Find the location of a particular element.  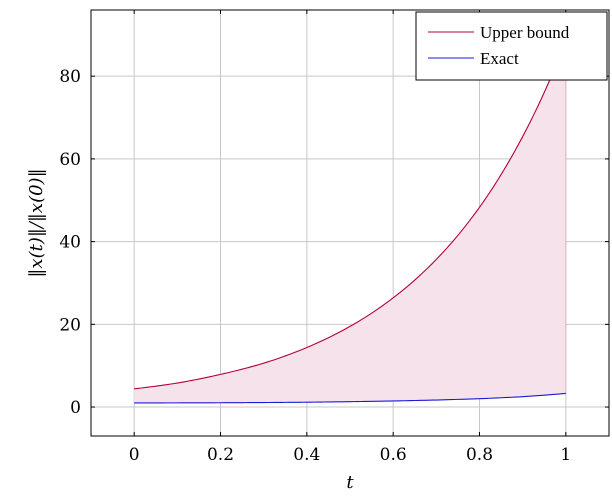

x-tick-label: 0.4 is located at coordinates (306, 455).